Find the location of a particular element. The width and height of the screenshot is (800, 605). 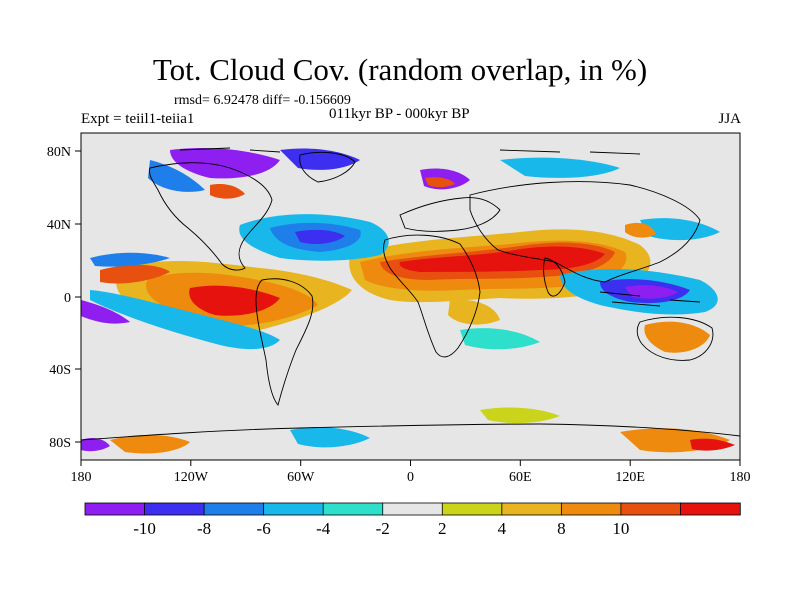

anomaly-negative-antarctic-mid is located at coordinates (330, 437).